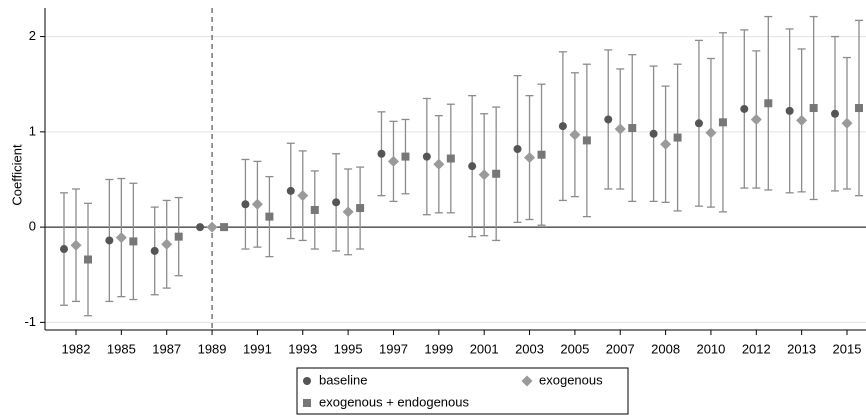 The width and height of the screenshot is (866, 416). Describe the element at coordinates (574, 348) in the screenshot. I see `x-tick-label: 2005` at that location.